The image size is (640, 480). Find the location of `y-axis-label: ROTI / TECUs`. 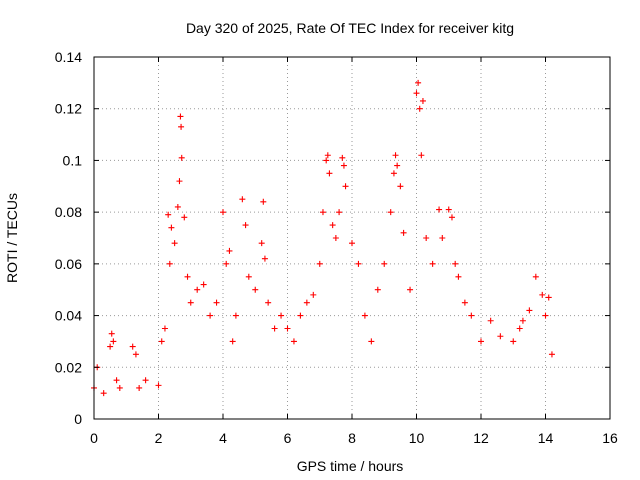

y-axis-label: ROTI / TECUs is located at coordinates (12, 238).